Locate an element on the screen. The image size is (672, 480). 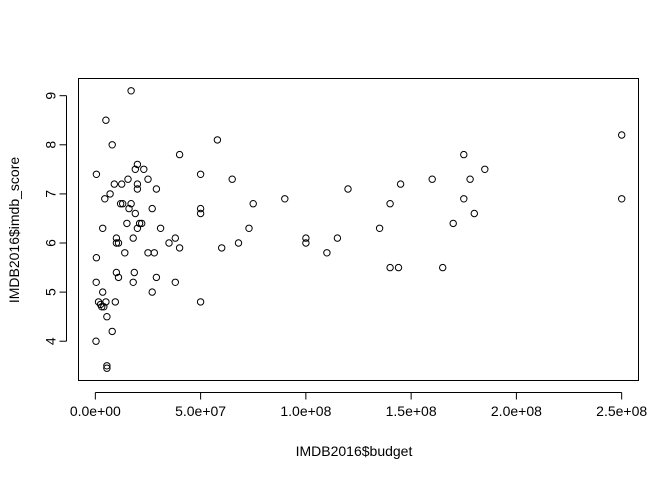
x-tick-label: 1.5e+08 is located at coordinates (411, 411).